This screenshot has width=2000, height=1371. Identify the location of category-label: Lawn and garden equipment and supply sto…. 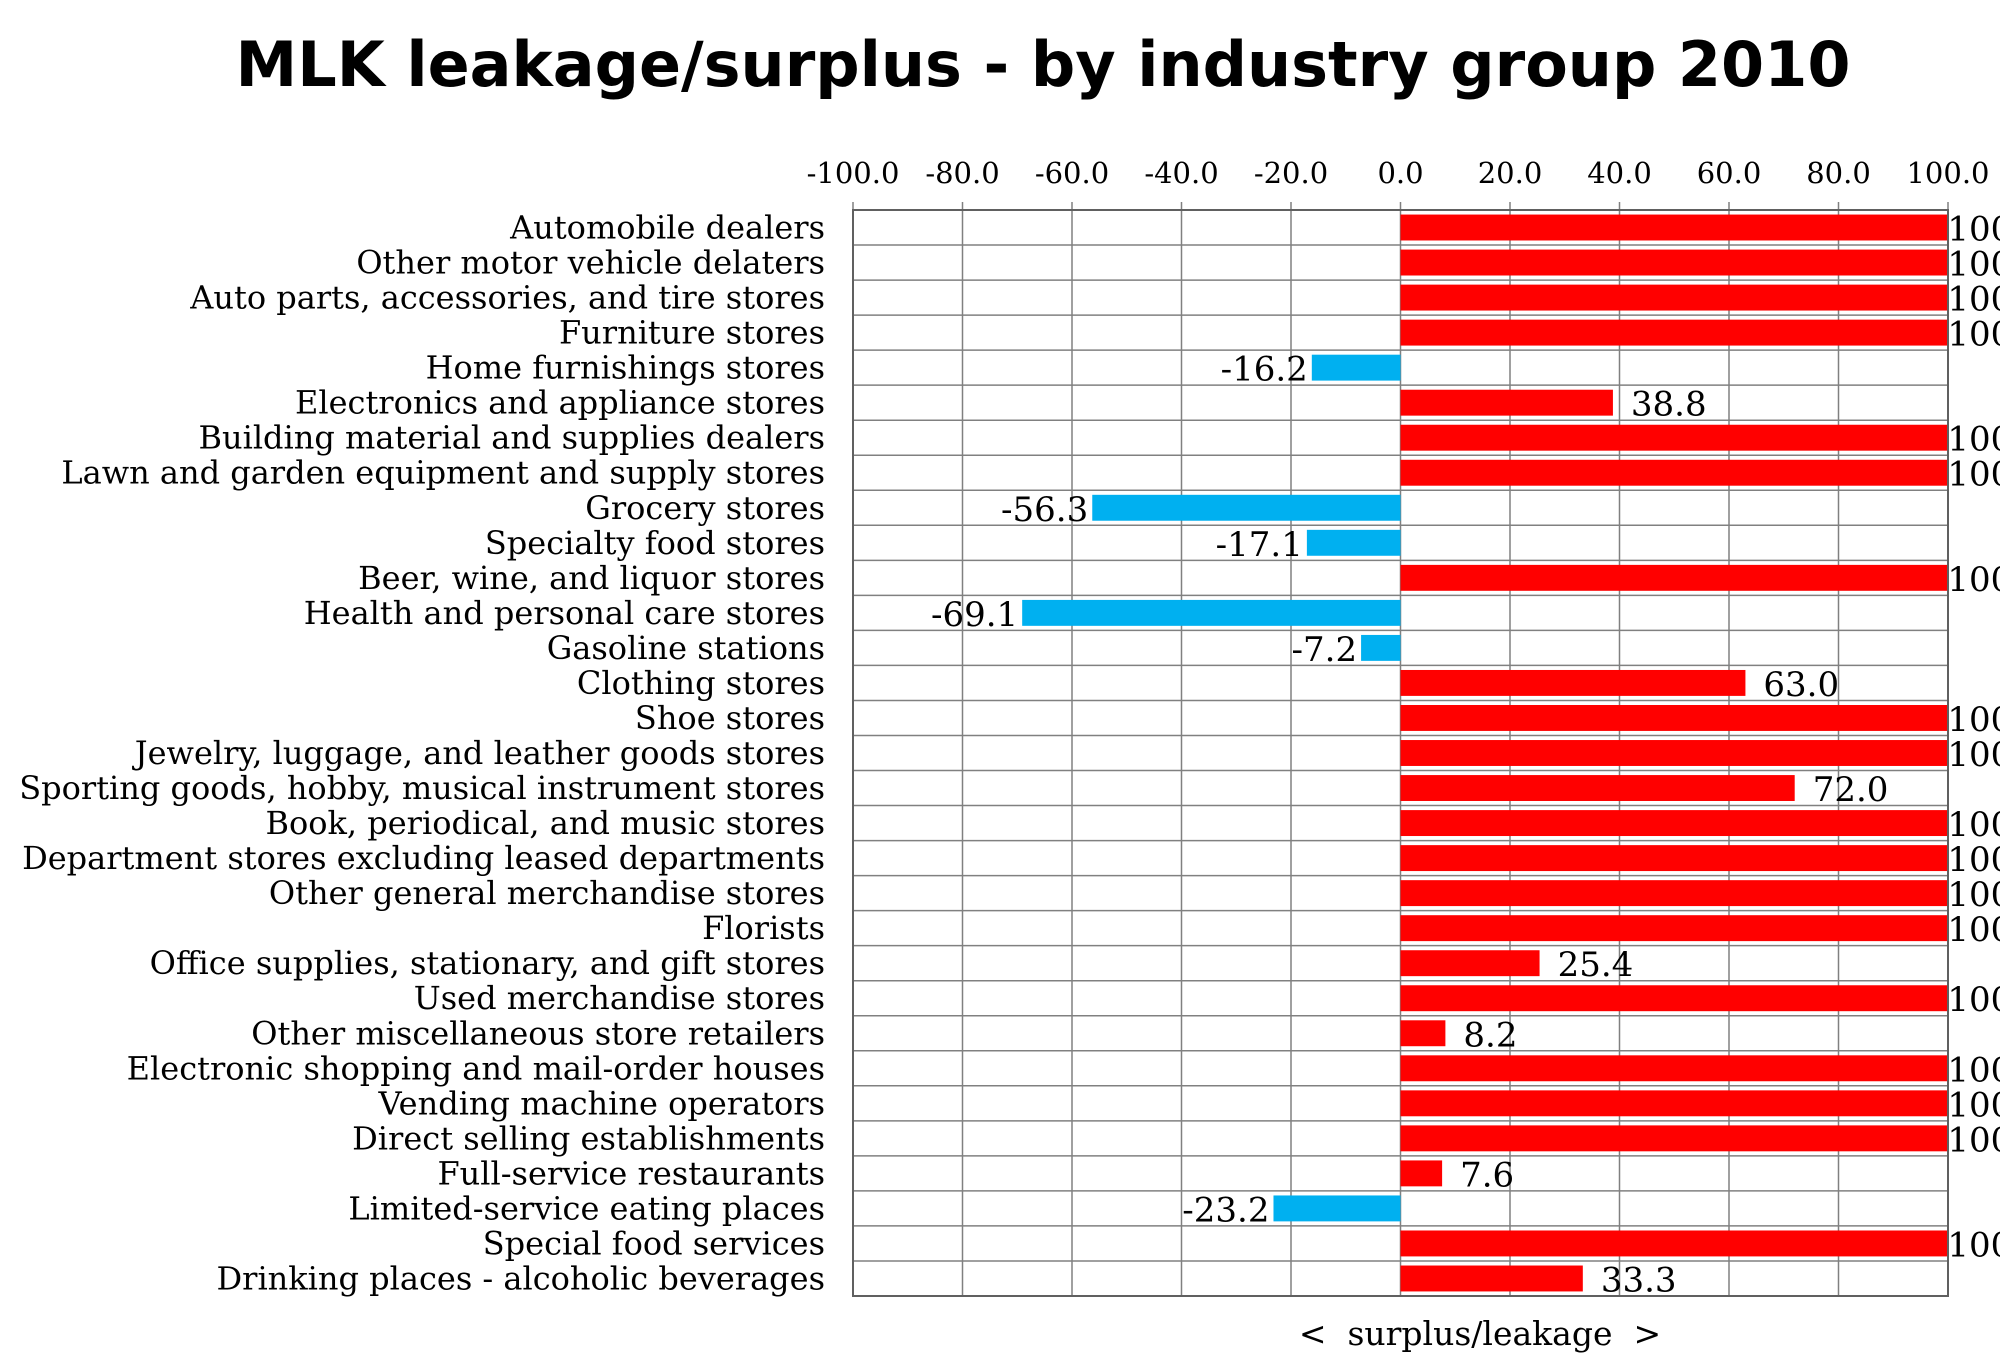
(443, 473).